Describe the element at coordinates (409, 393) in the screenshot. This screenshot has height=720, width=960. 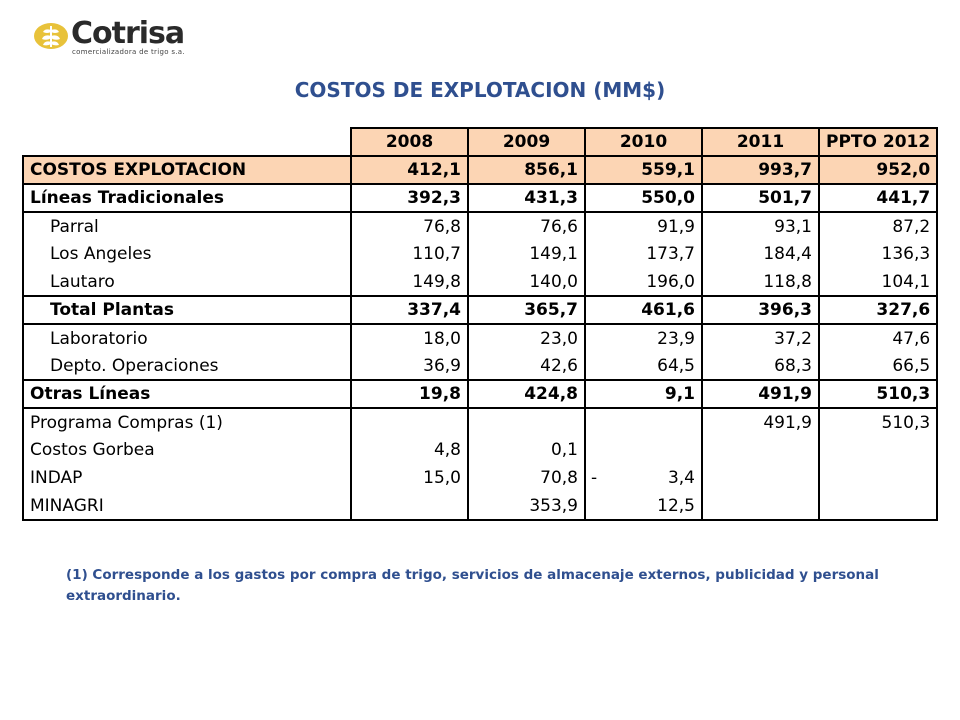
I see `table-cell: 19,8` at that location.